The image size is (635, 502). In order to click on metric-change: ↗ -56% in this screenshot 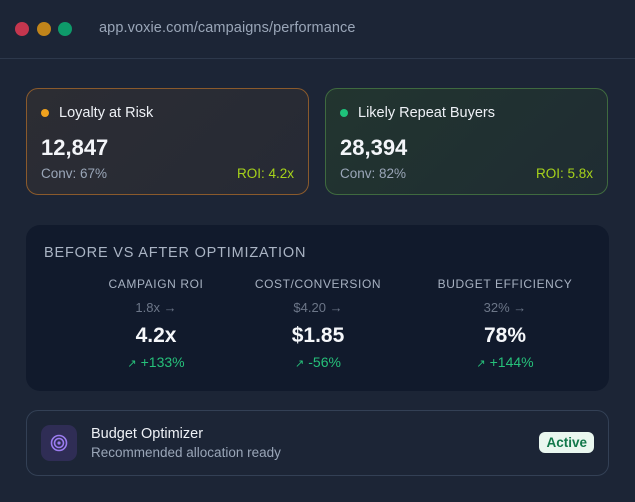, I will do `click(318, 362)`.